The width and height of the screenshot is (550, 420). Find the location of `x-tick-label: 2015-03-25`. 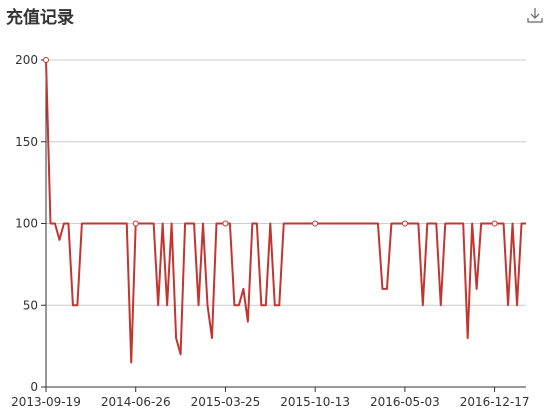

x-tick-label: 2015-03-25 is located at coordinates (226, 402).